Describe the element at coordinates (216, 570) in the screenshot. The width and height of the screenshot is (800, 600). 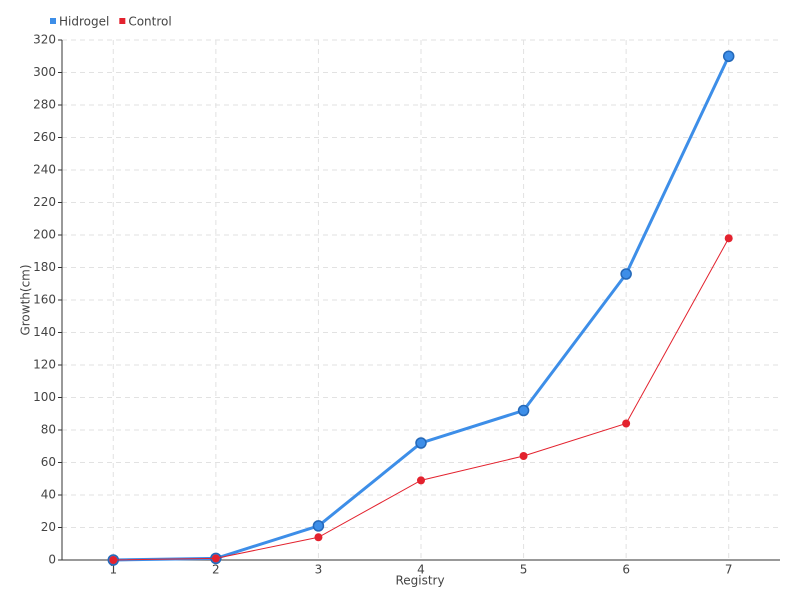
I see `x-tick-label: 2` at that location.